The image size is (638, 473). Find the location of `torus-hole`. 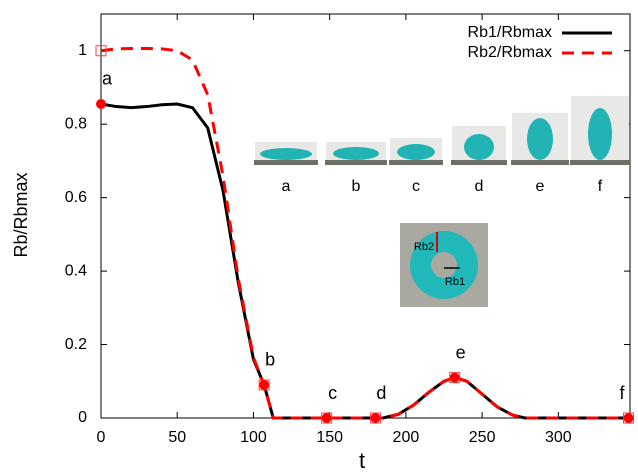

torus-hole is located at coordinates (444, 265).